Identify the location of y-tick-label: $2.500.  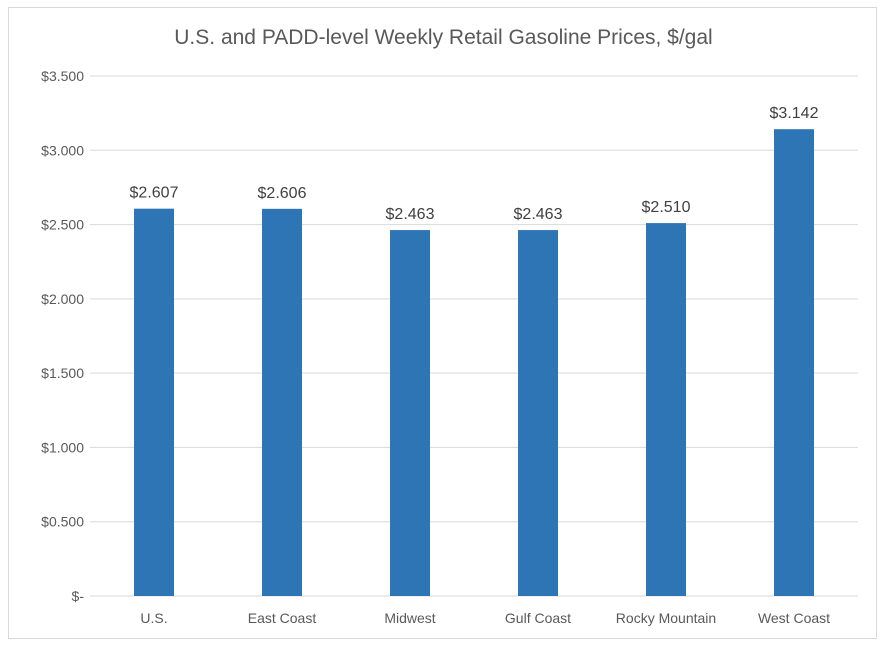
(62, 225).